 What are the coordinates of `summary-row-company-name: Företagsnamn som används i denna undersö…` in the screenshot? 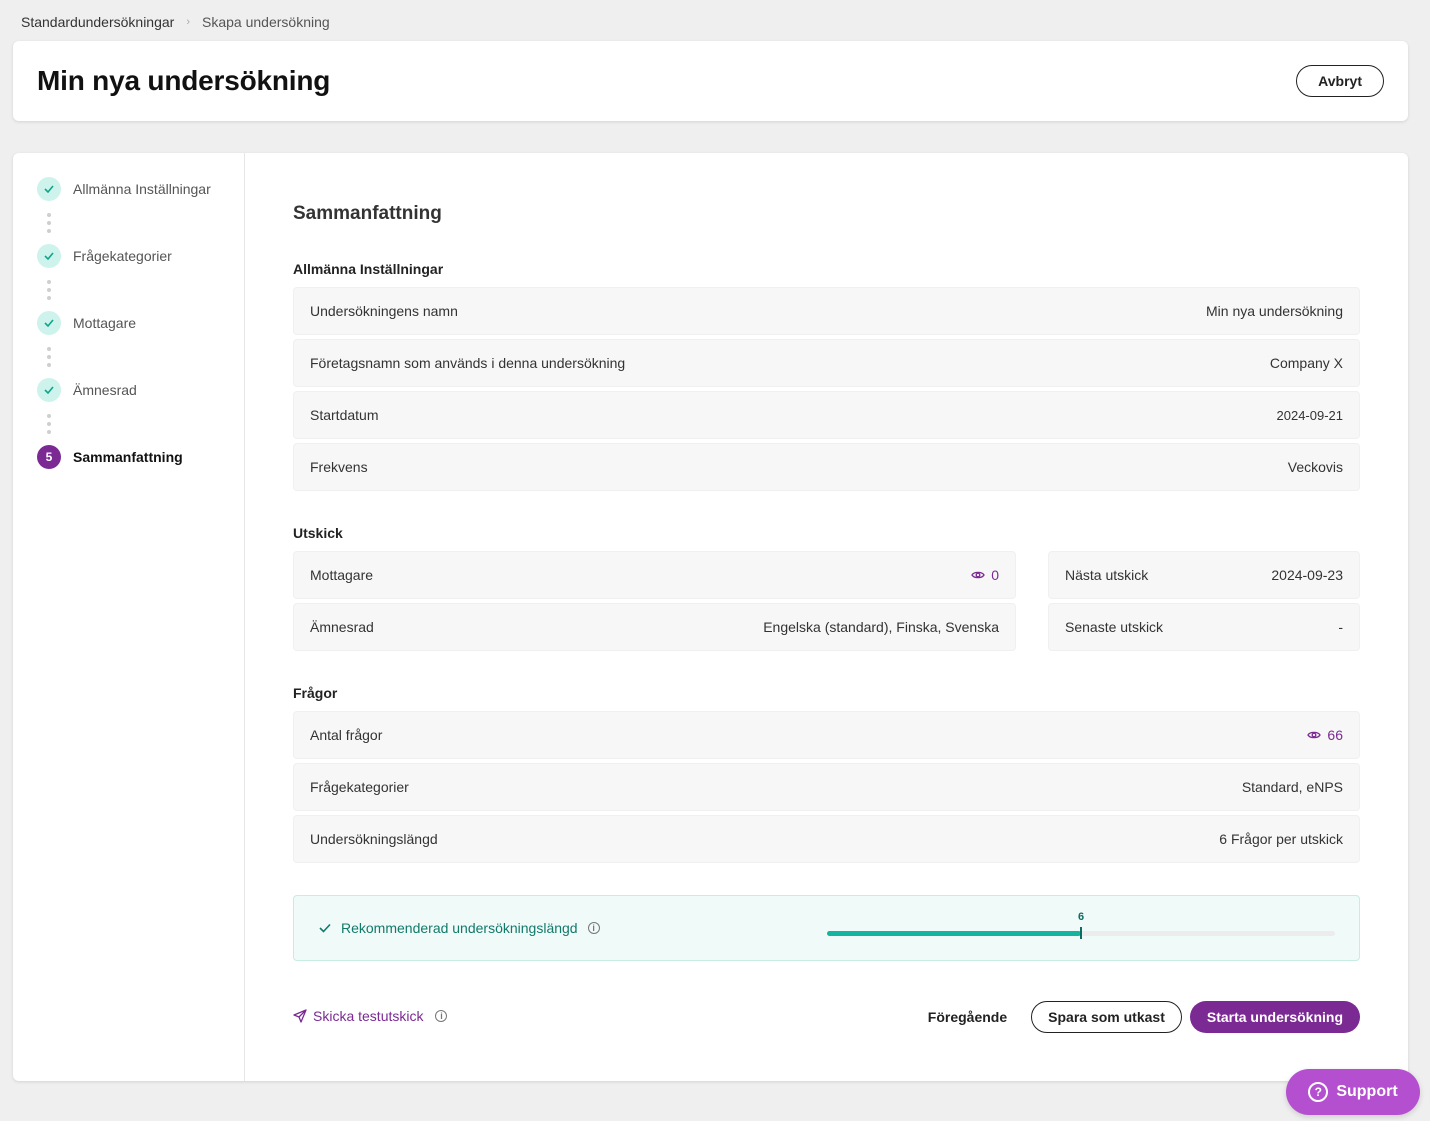 It's located at (826, 363).